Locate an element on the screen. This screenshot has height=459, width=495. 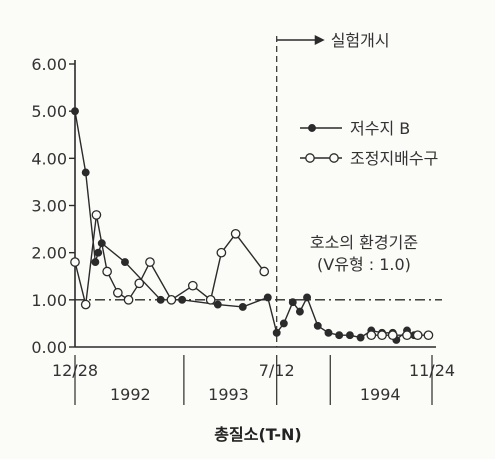
start-marker-label: 실험개시 is located at coordinates (360, 40).